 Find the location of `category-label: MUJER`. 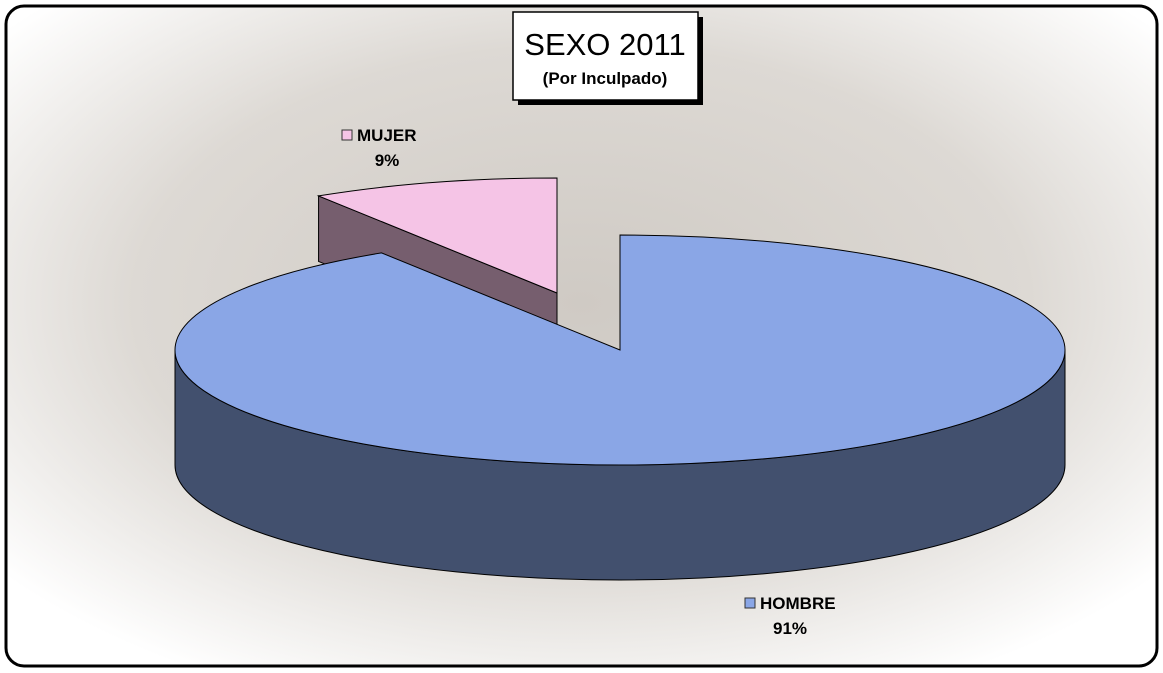

category-label: MUJER is located at coordinates (387, 135).